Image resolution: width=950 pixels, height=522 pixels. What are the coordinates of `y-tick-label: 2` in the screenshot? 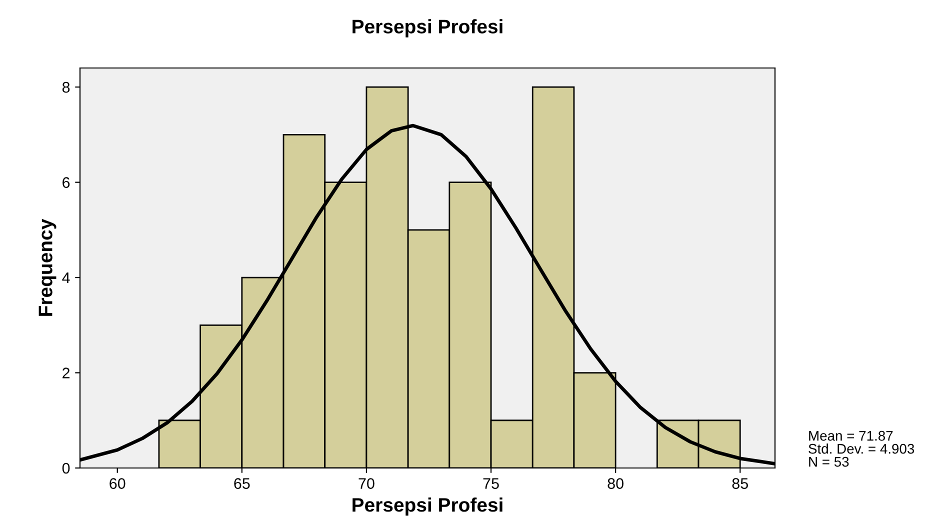 It's located at (66, 373).